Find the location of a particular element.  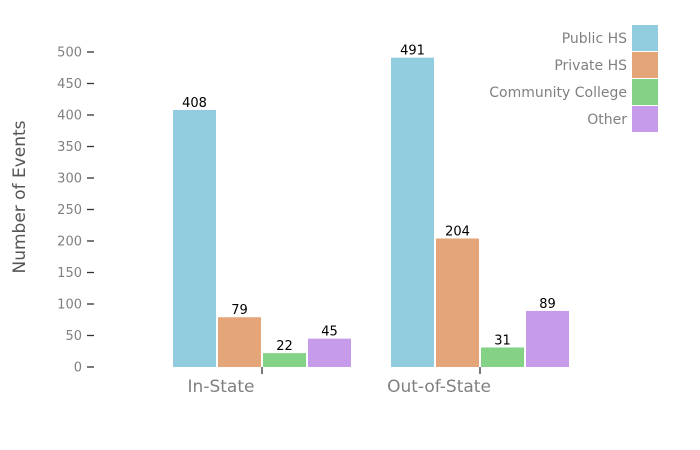

y-tick-label: 0 is located at coordinates (78, 368).